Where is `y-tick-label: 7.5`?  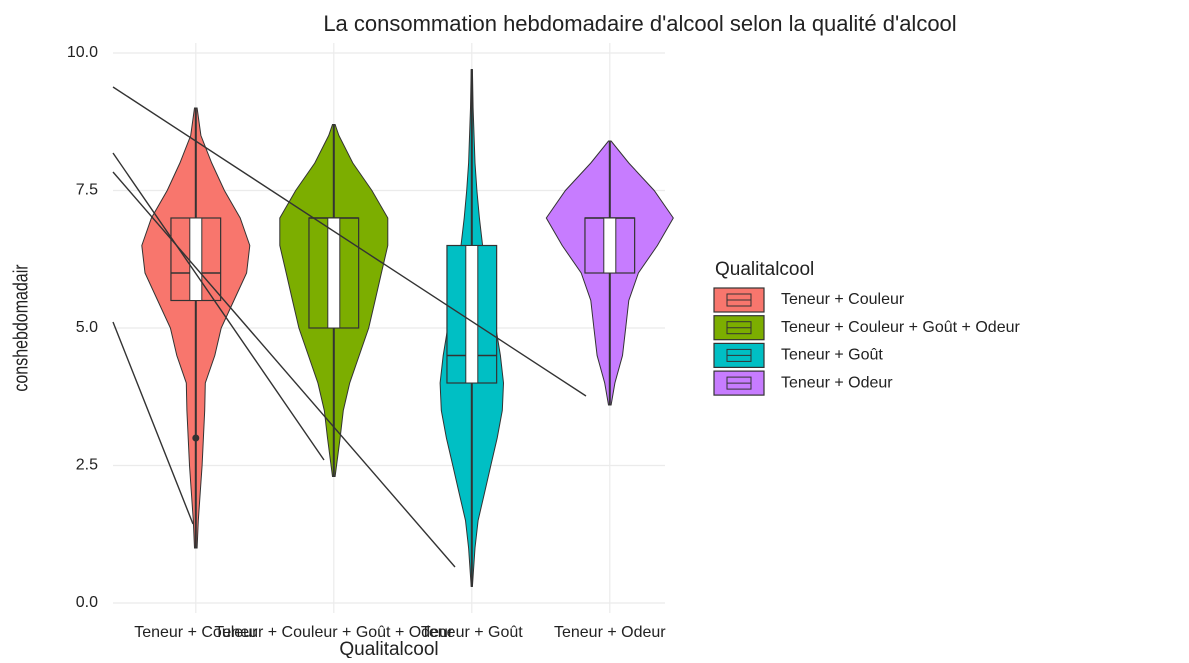
y-tick-label: 7.5 is located at coordinates (87, 190).